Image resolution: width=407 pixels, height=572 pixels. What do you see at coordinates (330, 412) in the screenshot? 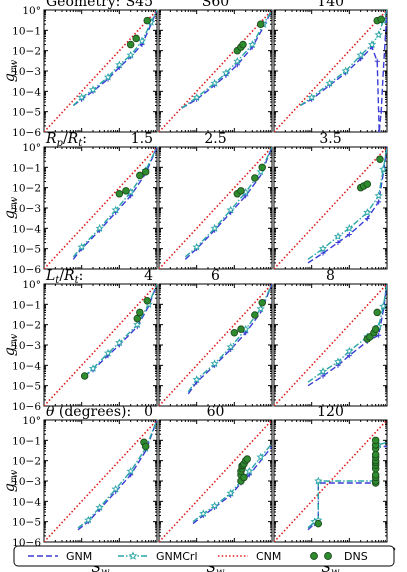
I see `panel-title: 120` at bounding box center [330, 412].